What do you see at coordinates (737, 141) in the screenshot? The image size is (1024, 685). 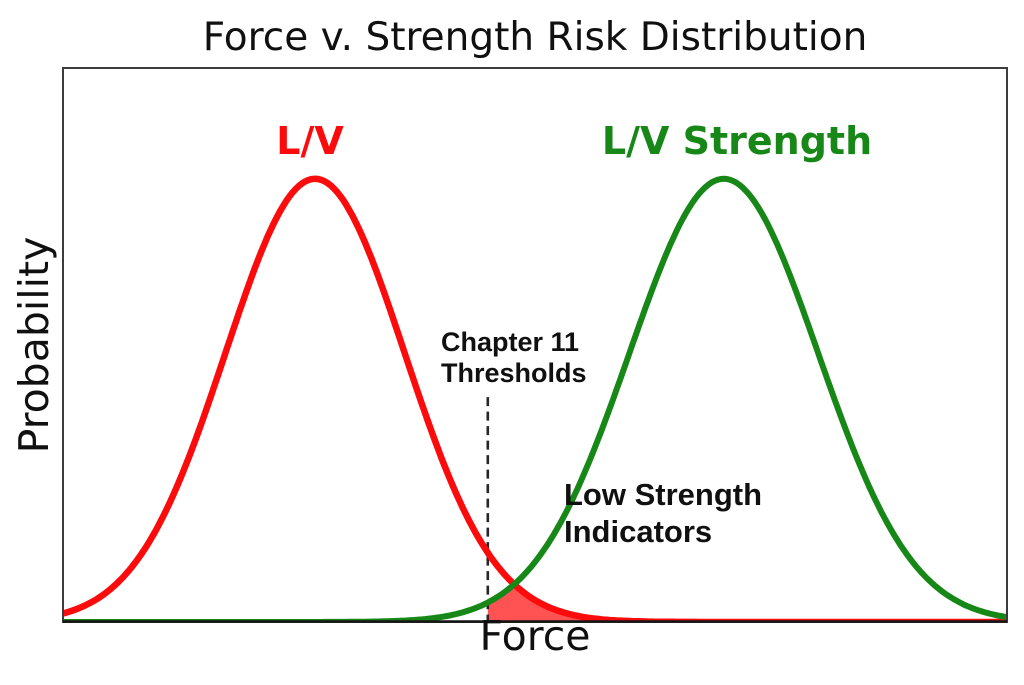 I see `green-curve-label: L/V Strength` at bounding box center [737, 141].